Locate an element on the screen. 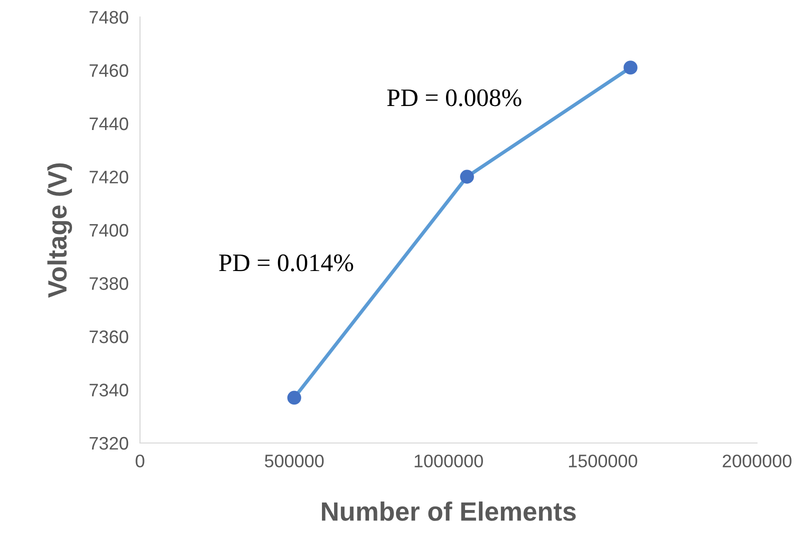 The width and height of the screenshot is (795, 544). y-tick-label: 7400 is located at coordinates (109, 230).